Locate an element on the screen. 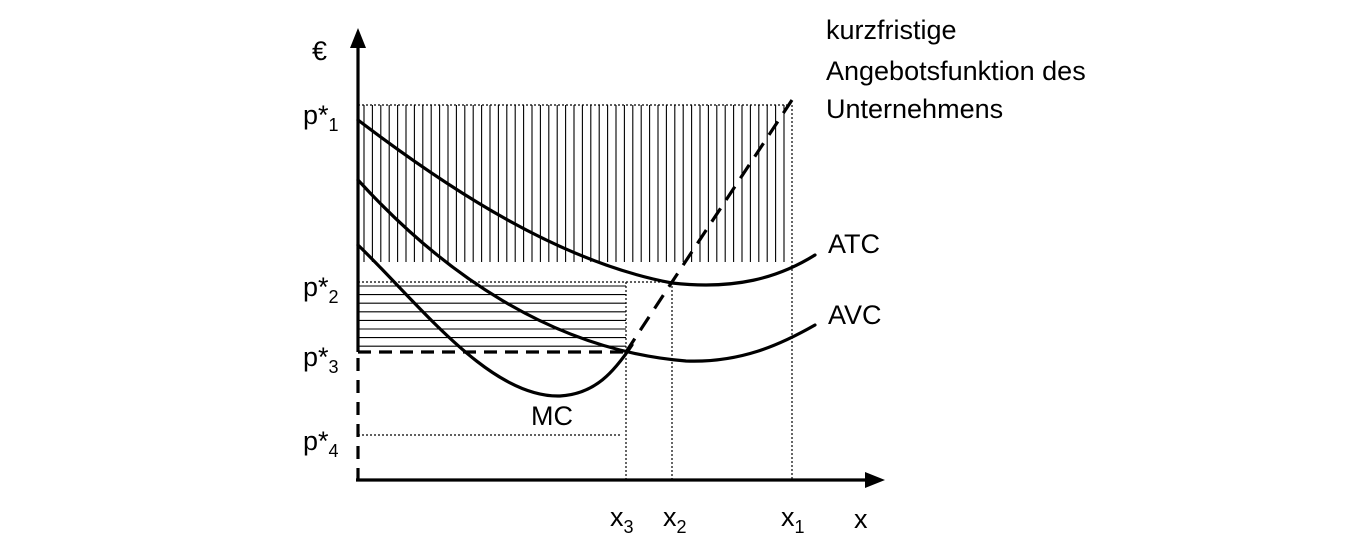 The width and height of the screenshot is (1362, 546). avc-label: AVC is located at coordinates (855, 315).